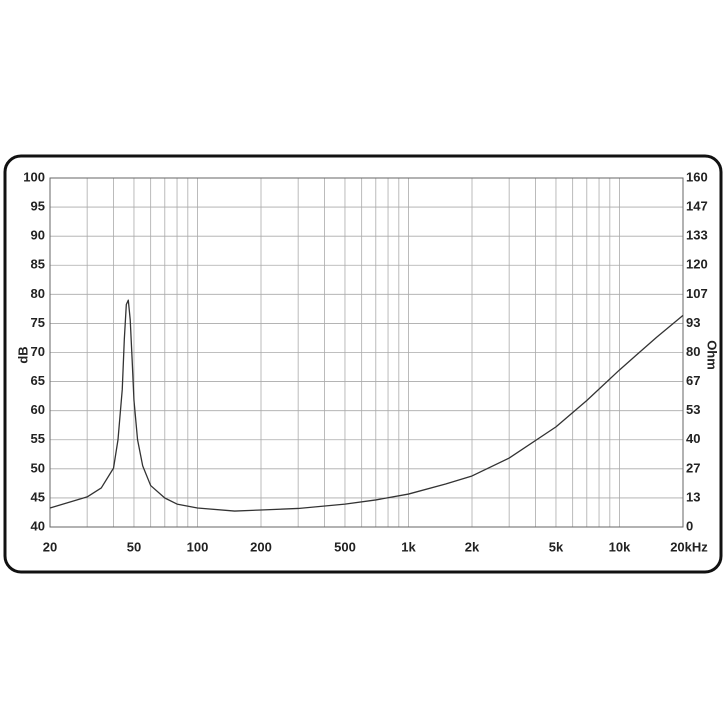 The height and width of the screenshot is (726, 726). I want to click on y2-tick-label: 80, so click(693, 351).